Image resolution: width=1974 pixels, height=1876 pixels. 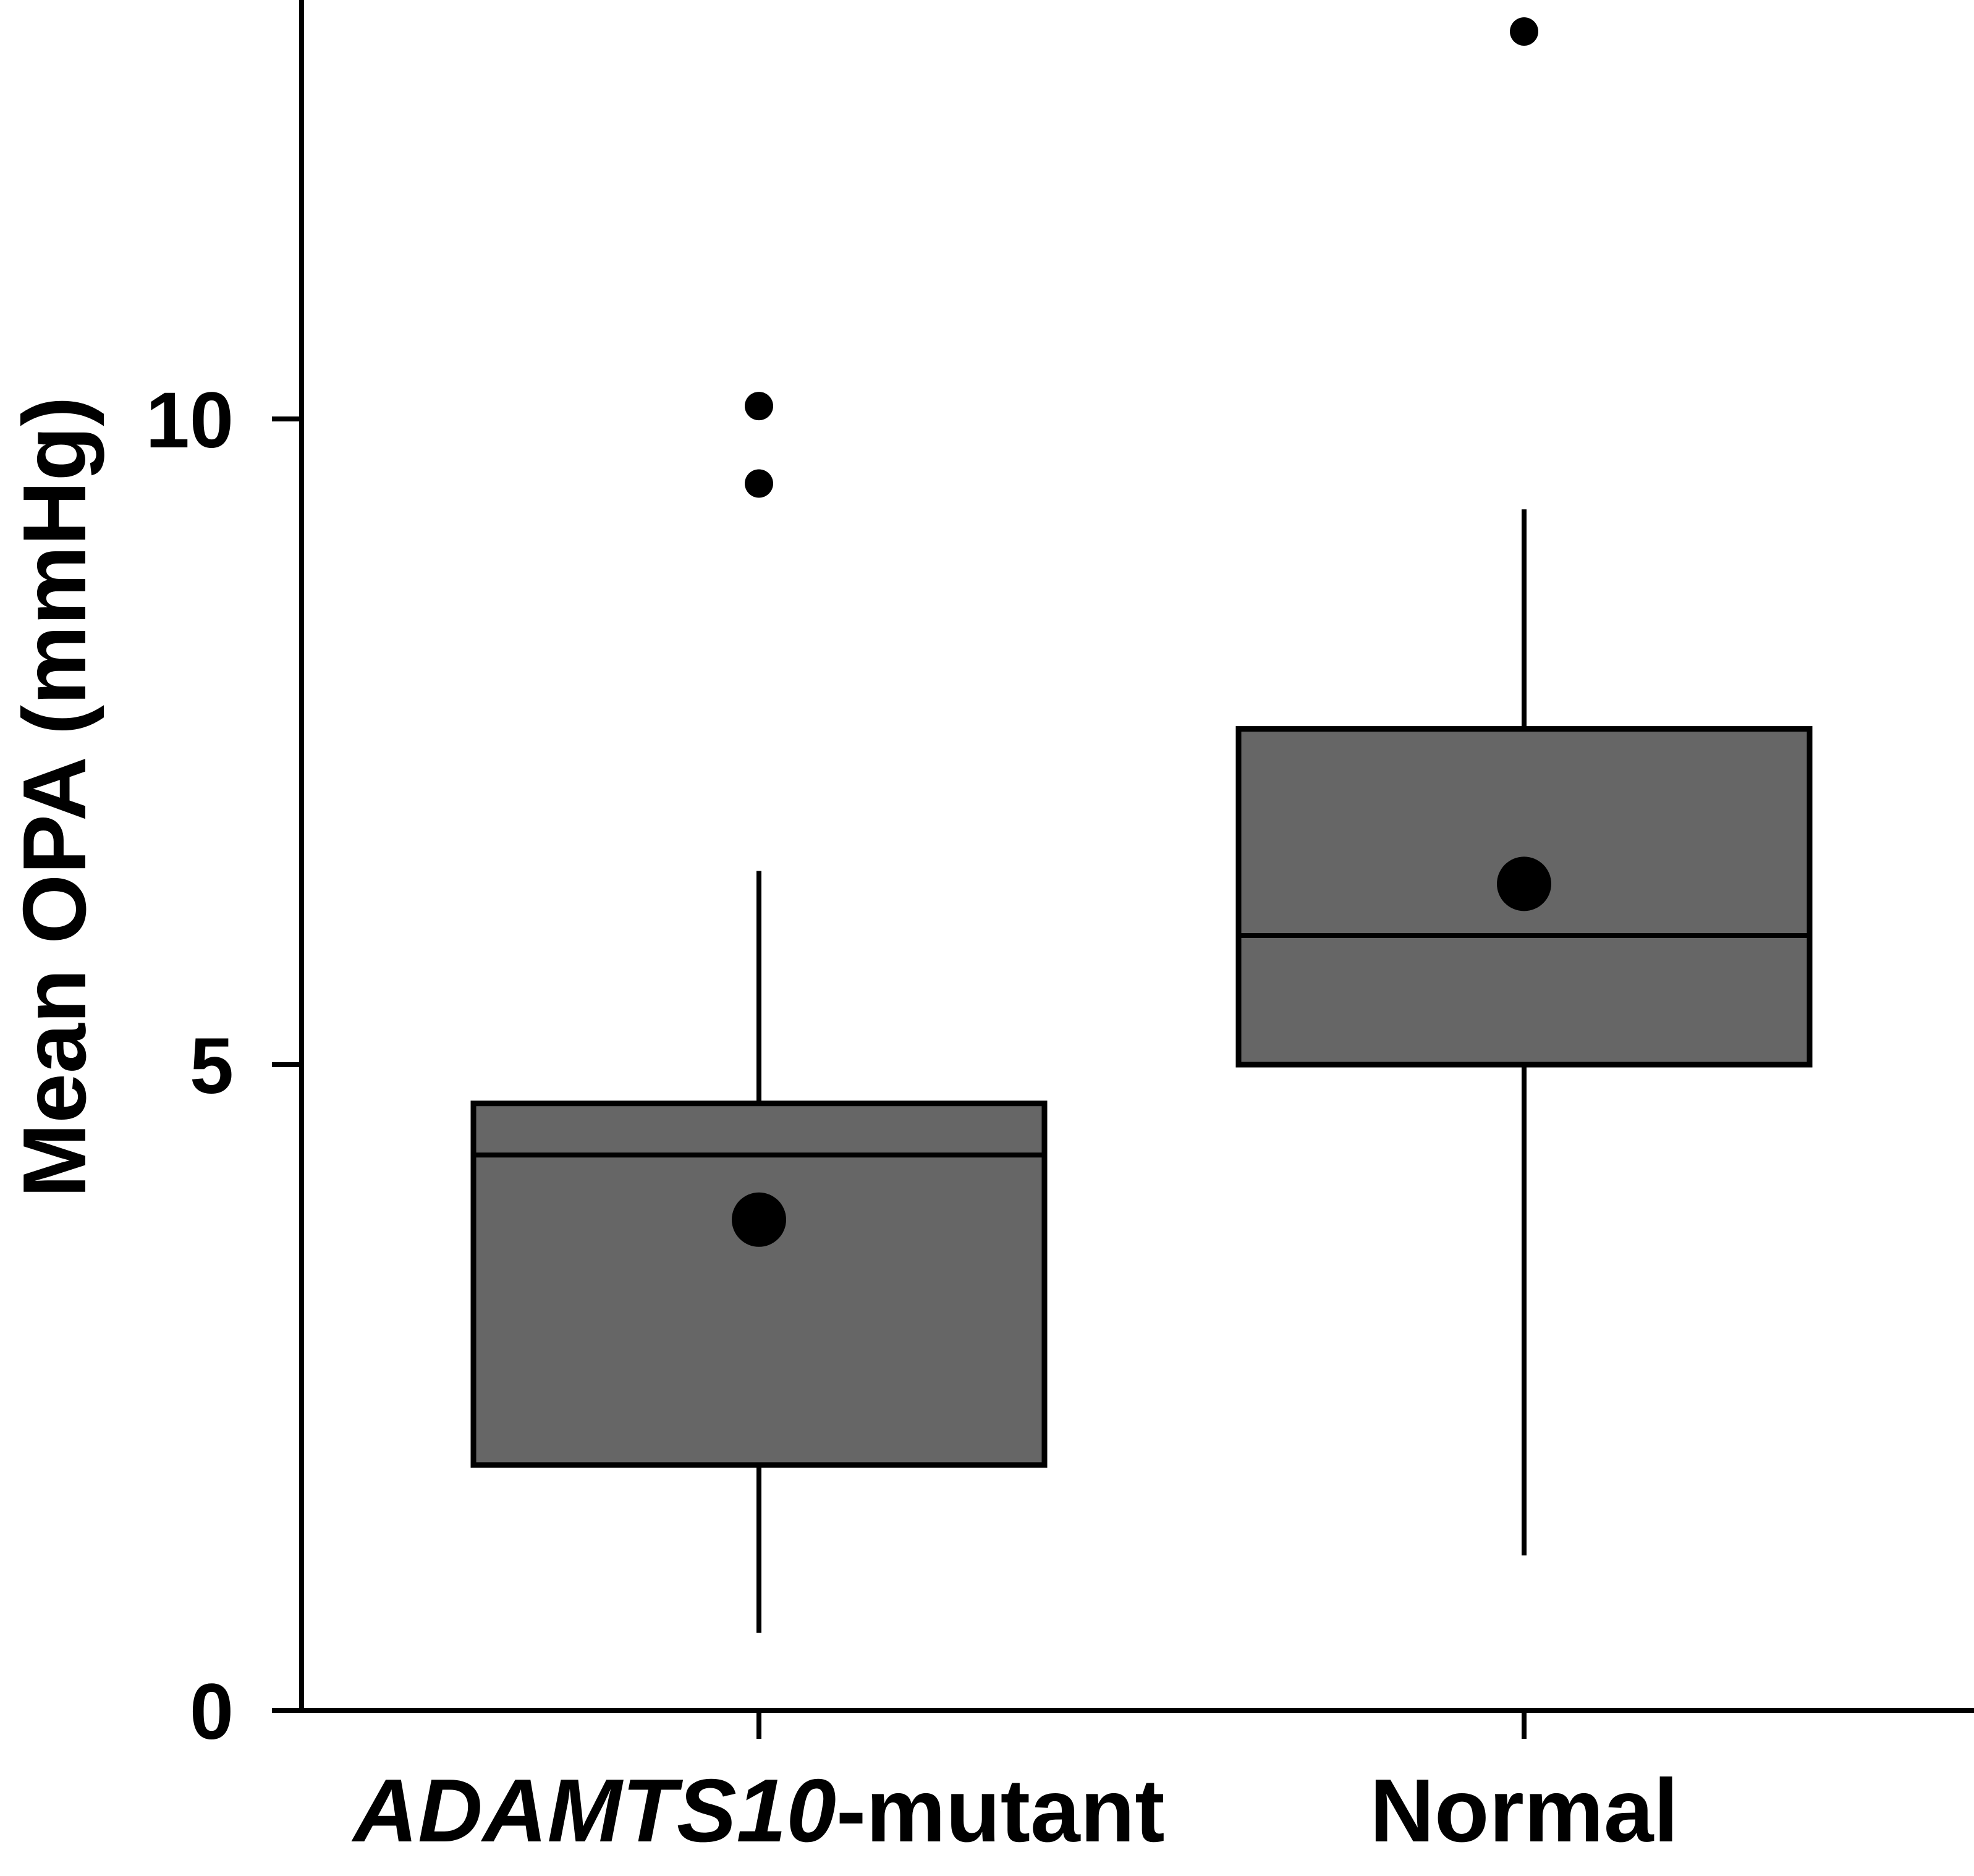 What do you see at coordinates (212, 1712) in the screenshot?
I see `y-tick-label: 0` at bounding box center [212, 1712].